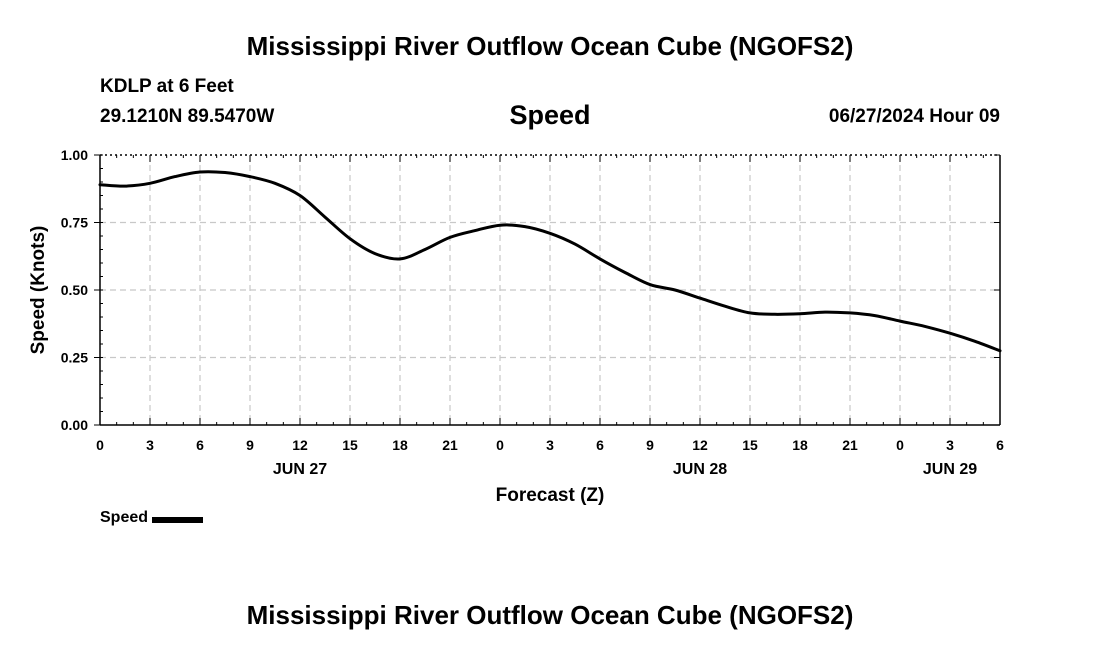 The width and height of the screenshot is (1100, 650). I want to click on y-tick-label: 0.25, so click(74, 358).